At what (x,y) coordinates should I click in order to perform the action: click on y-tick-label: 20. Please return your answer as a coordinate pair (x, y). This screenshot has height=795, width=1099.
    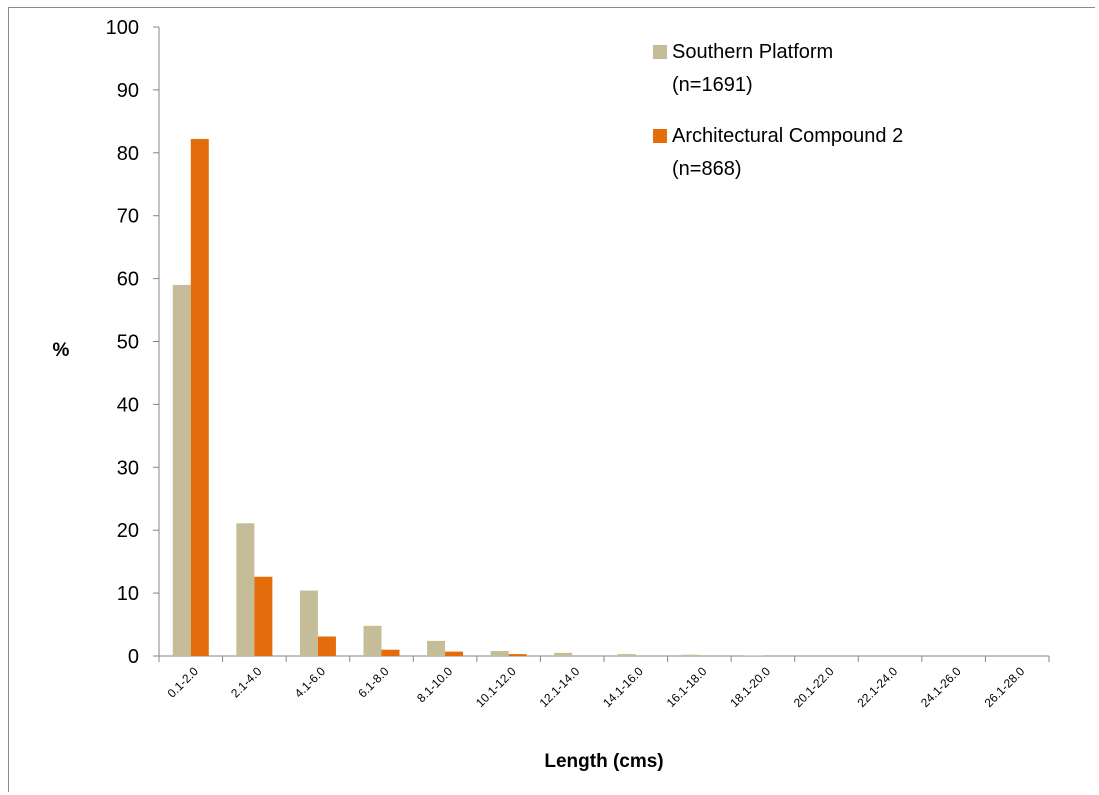
    Looking at the image, I should click on (128, 531).